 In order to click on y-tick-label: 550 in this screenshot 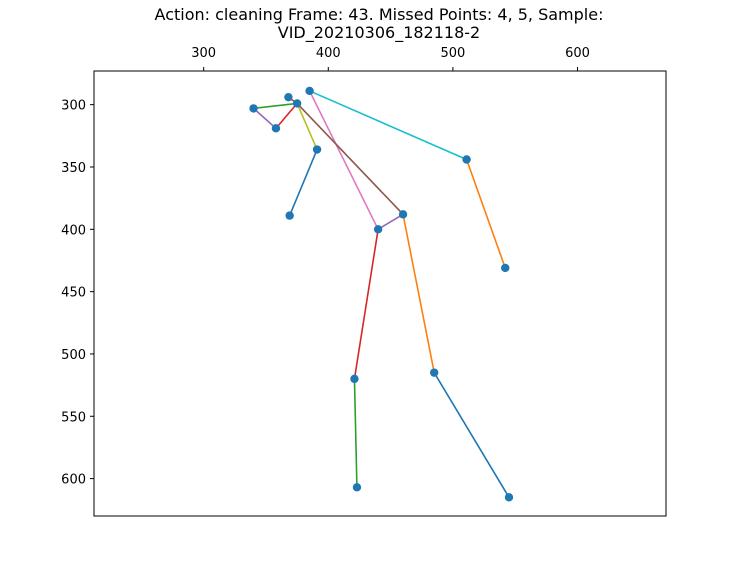, I will do `click(73, 417)`.